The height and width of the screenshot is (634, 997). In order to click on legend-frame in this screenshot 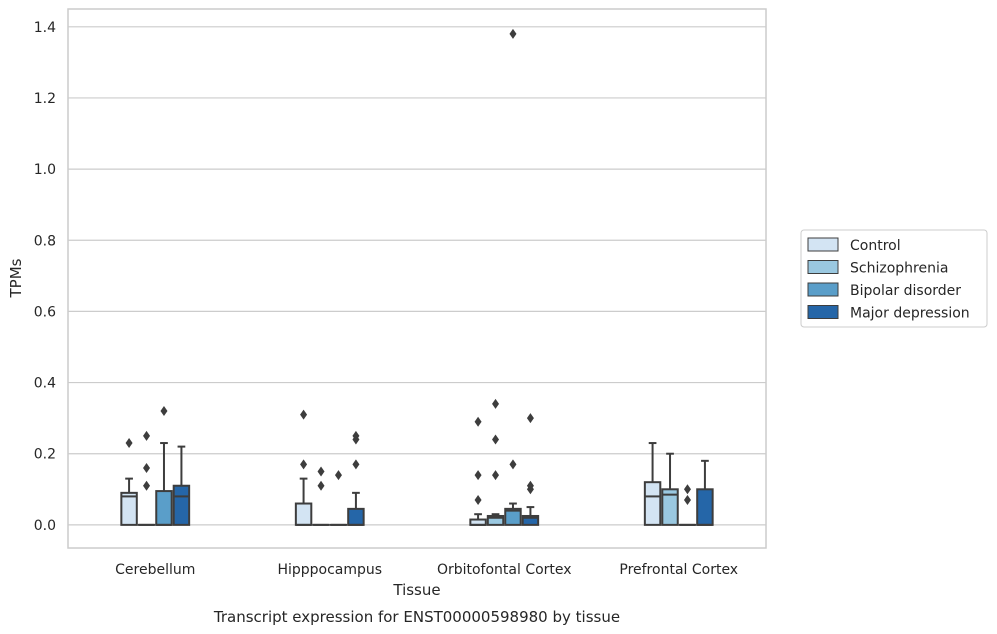, I will do `click(894, 278)`.